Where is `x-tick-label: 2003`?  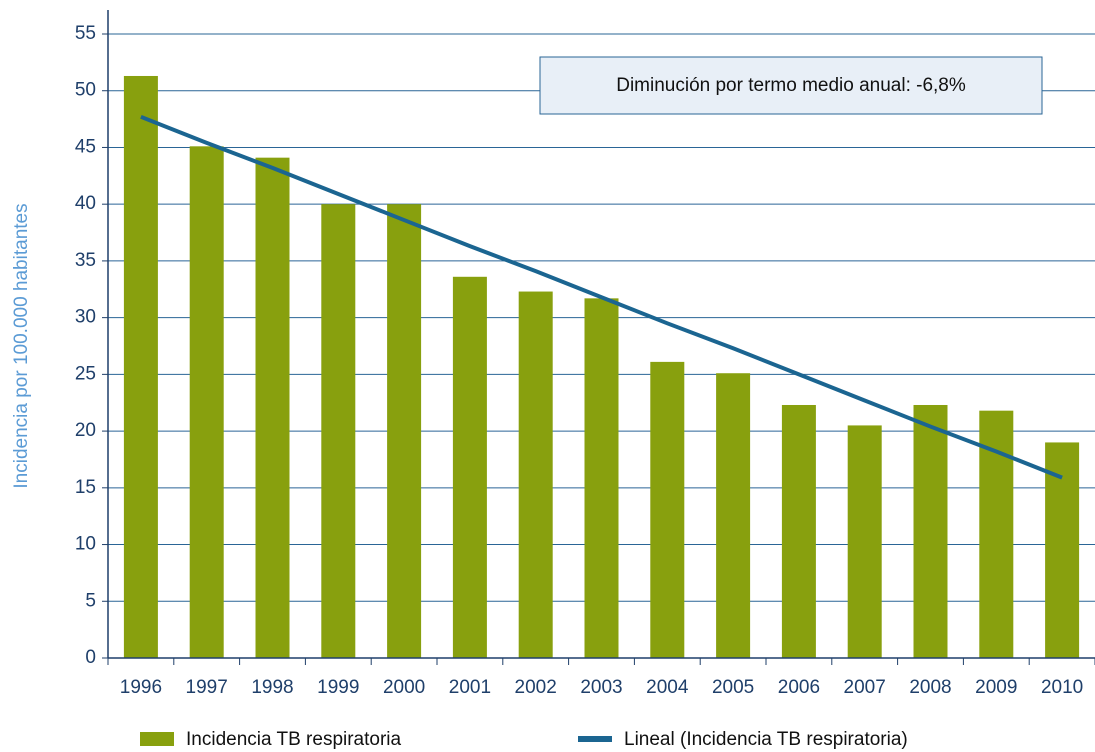
x-tick-label: 2003 is located at coordinates (601, 687).